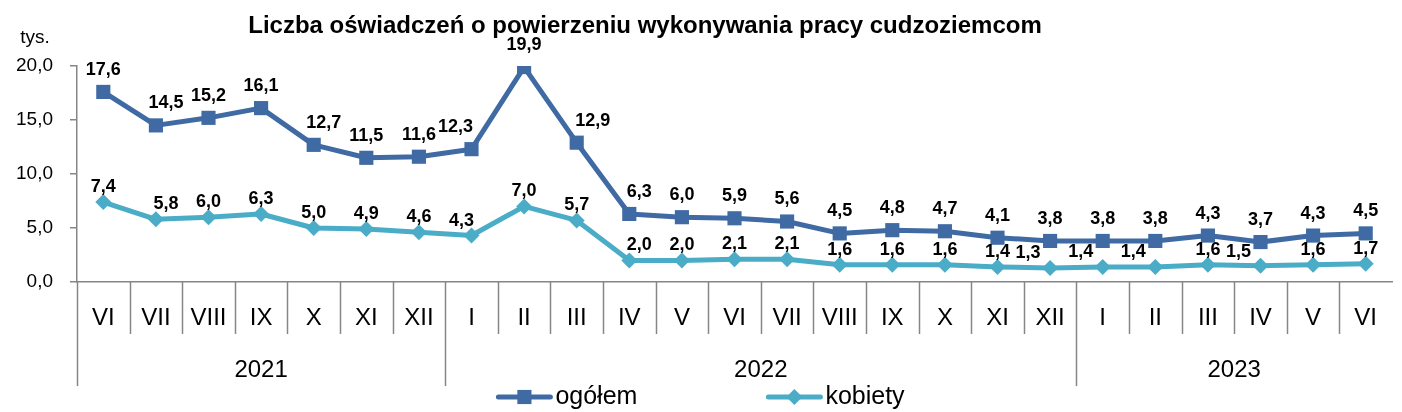 The image size is (1402, 412). What do you see at coordinates (103, 68) in the screenshot?
I see `data-label: 17,6` at bounding box center [103, 68].